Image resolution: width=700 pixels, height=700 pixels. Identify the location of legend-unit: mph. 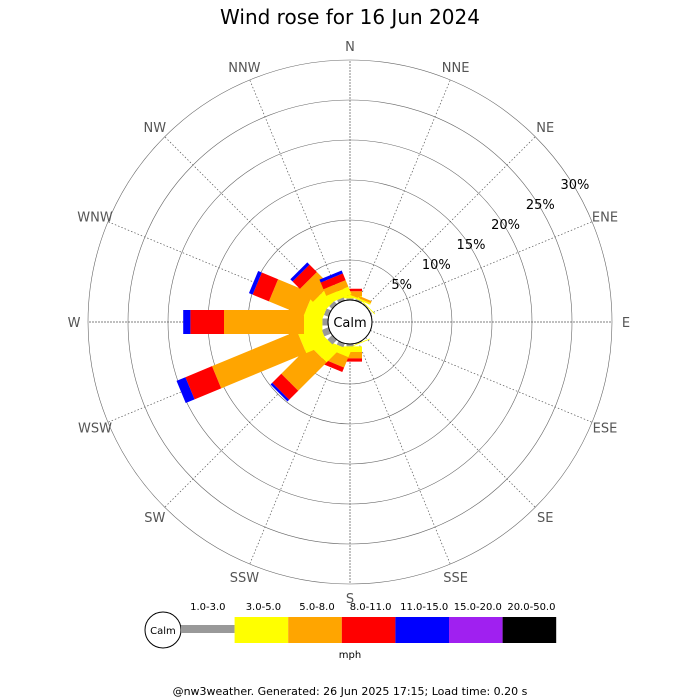
(350, 655).